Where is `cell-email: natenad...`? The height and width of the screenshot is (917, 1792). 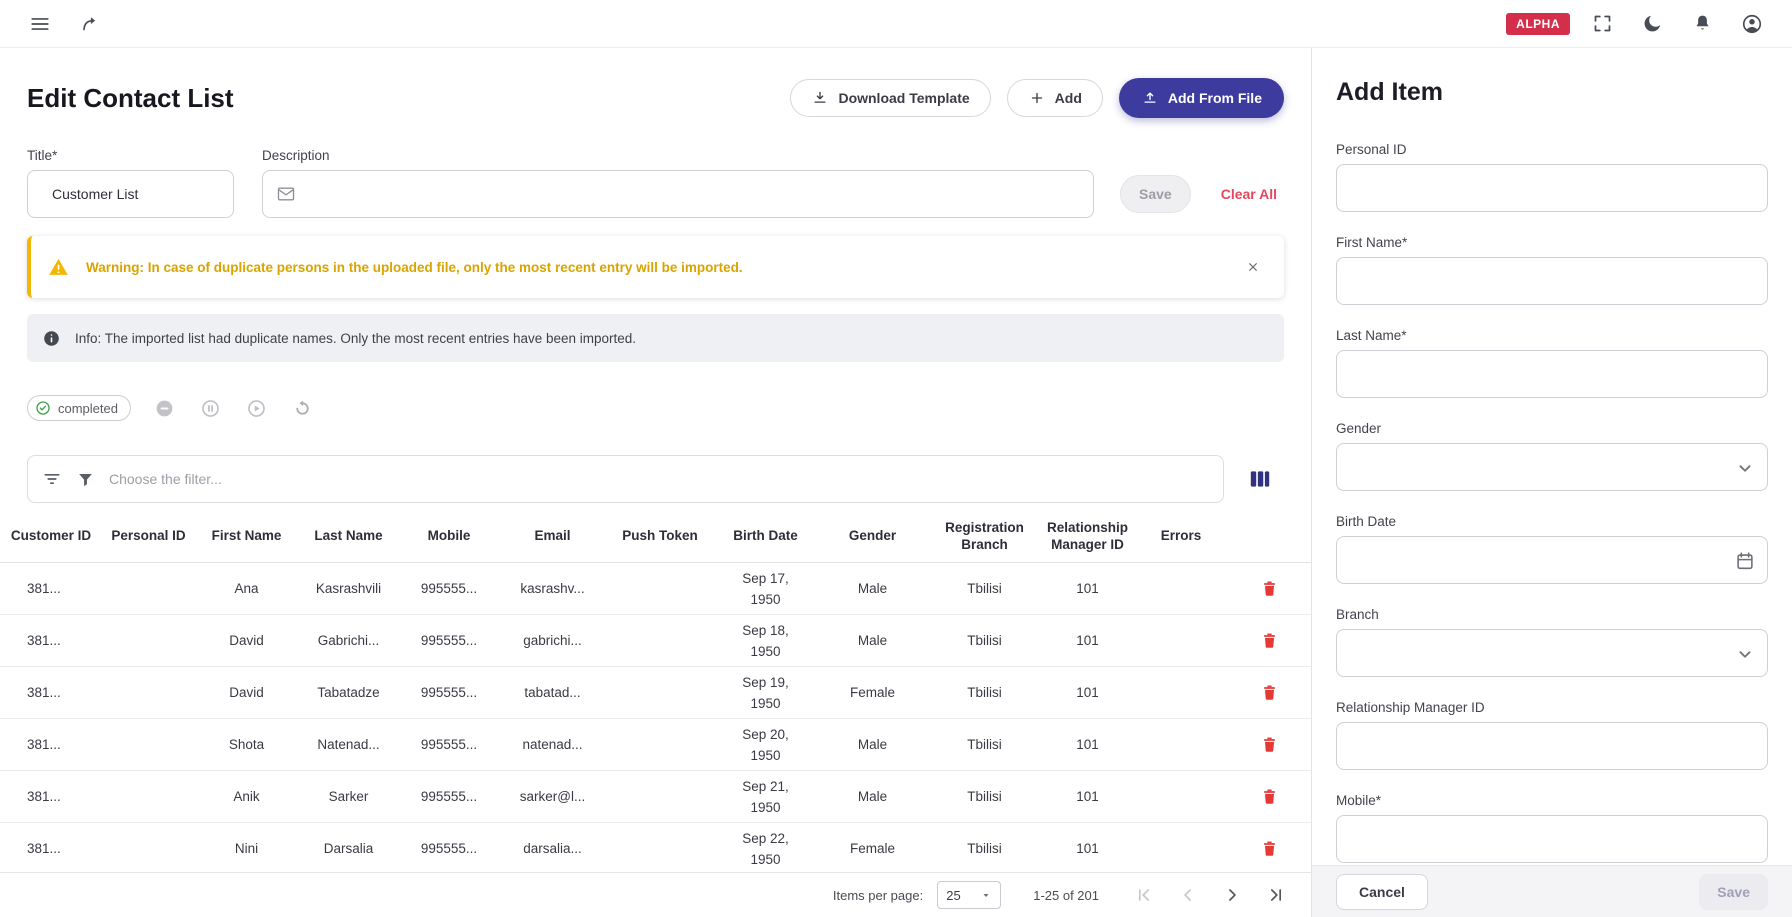 cell-email: natenad... is located at coordinates (552, 744).